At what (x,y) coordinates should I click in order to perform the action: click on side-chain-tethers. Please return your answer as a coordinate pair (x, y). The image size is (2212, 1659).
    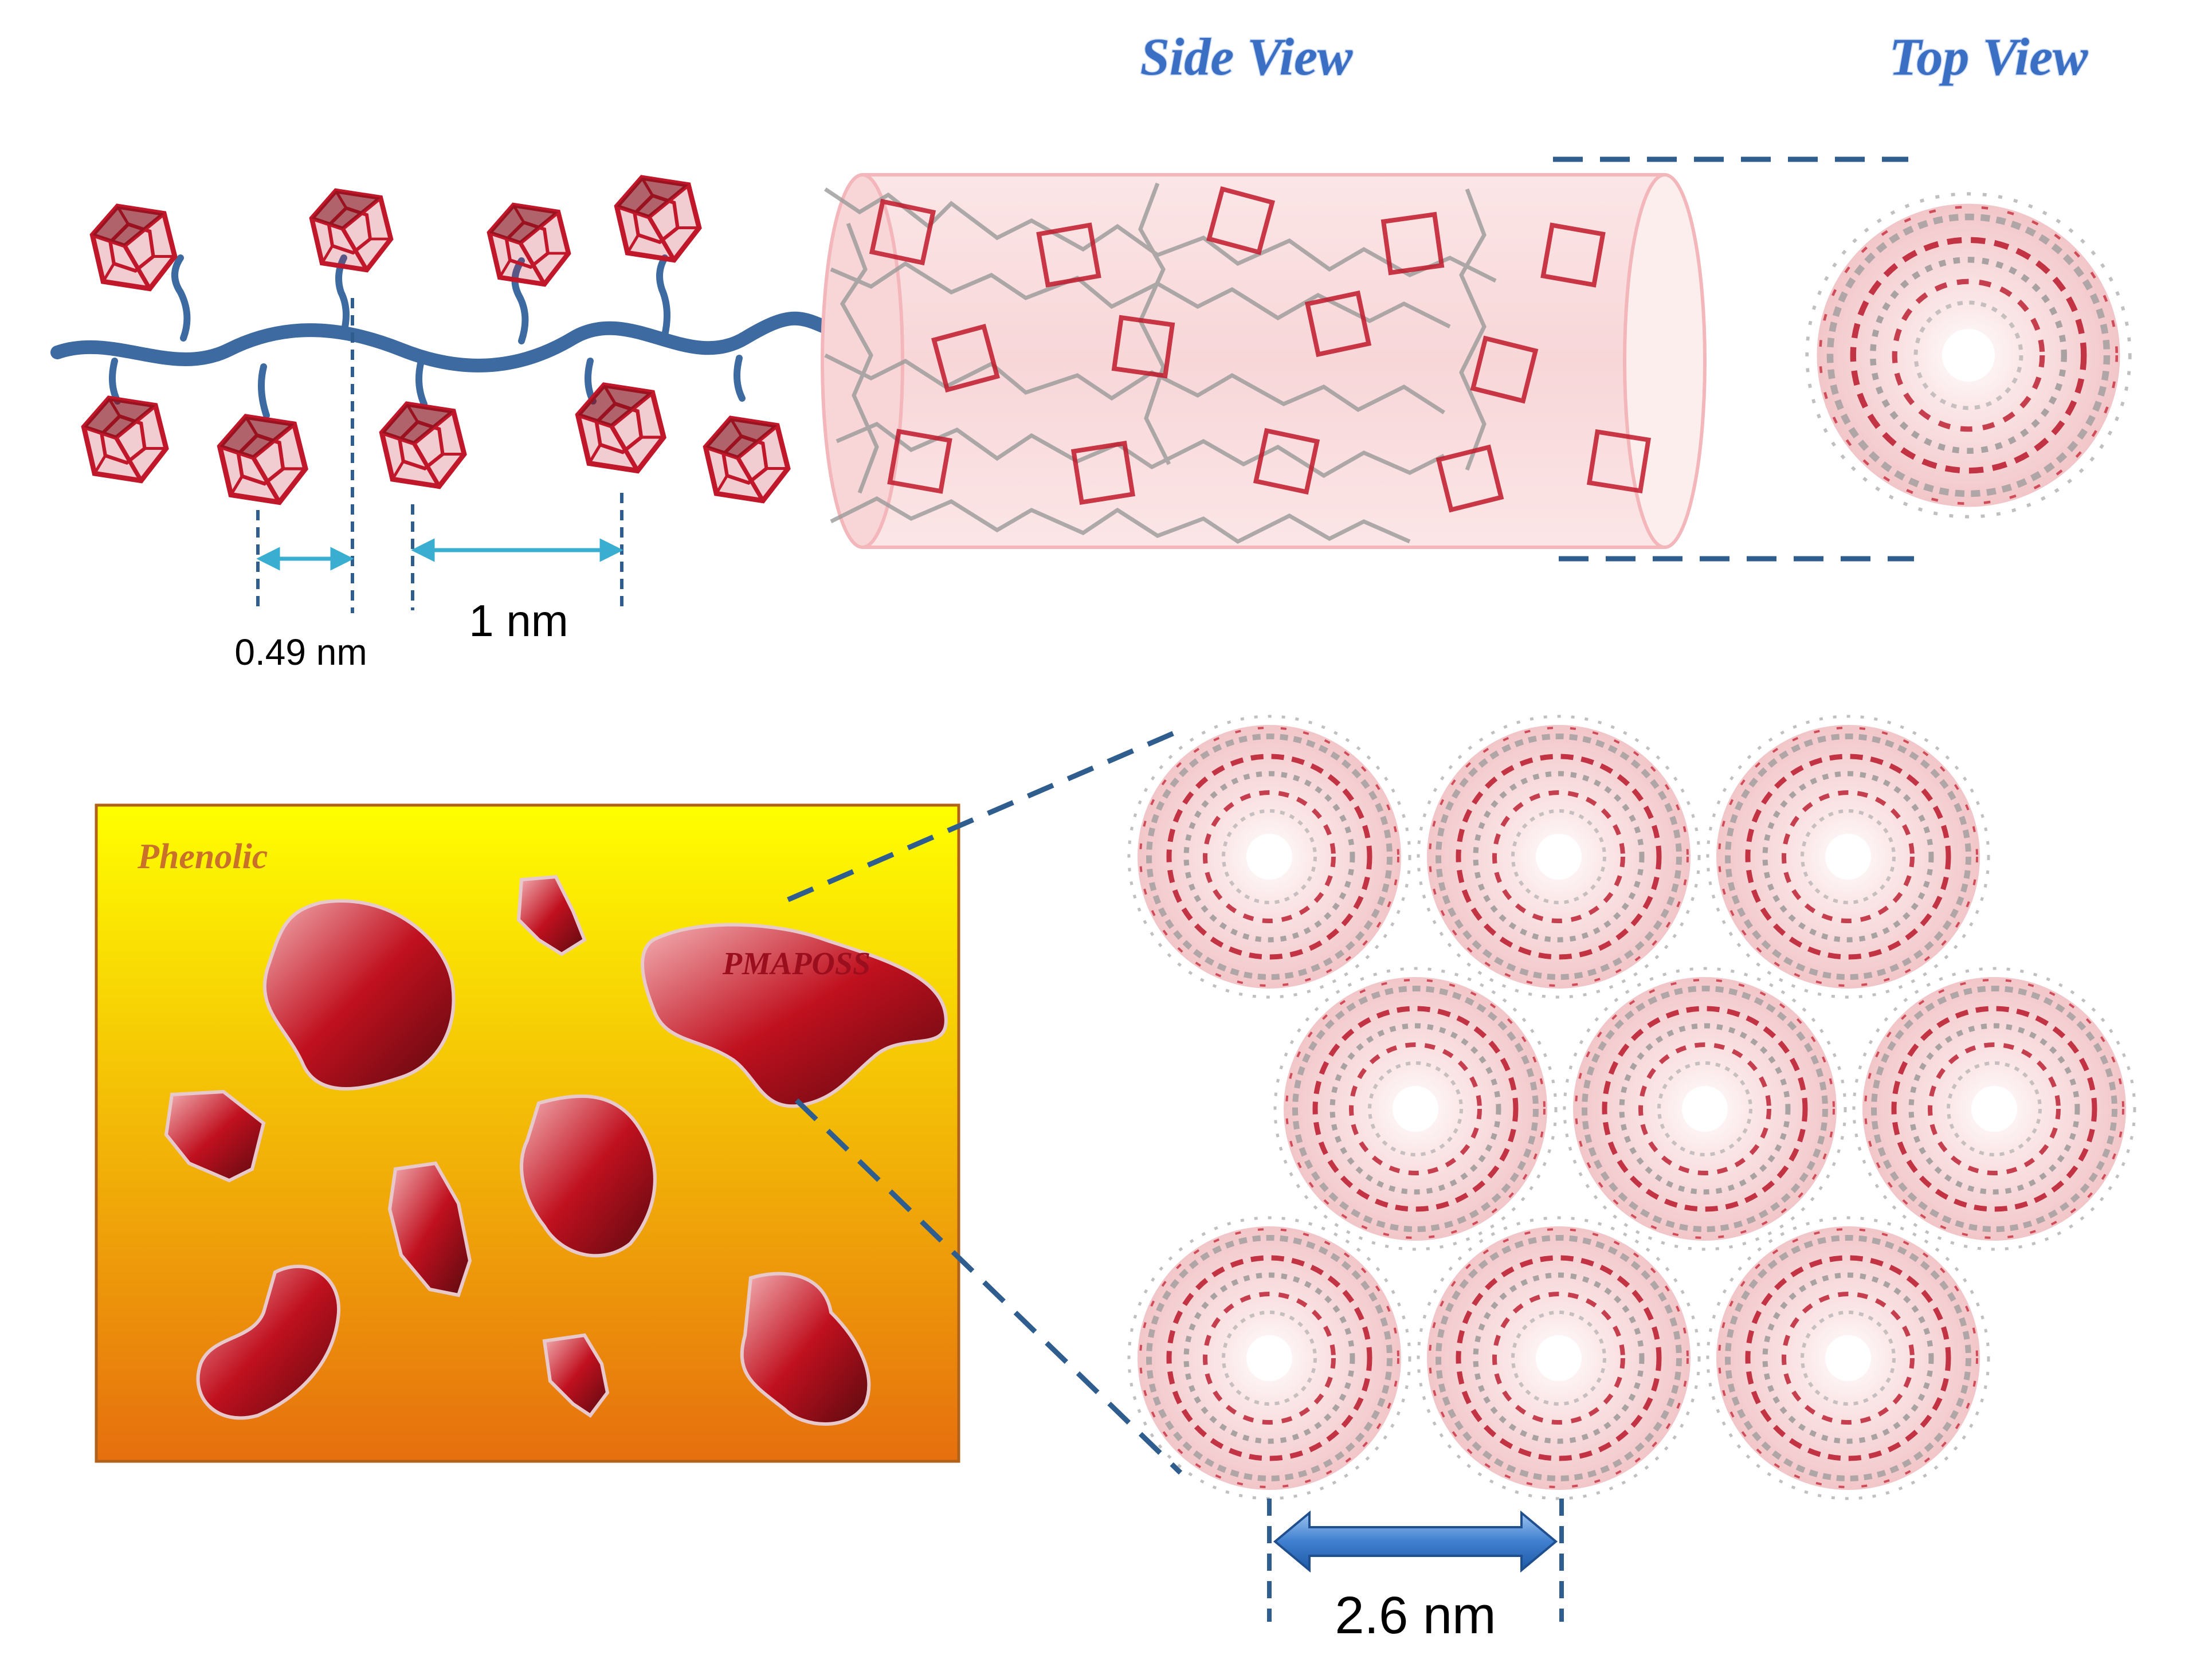
    Looking at the image, I should click on (427, 336).